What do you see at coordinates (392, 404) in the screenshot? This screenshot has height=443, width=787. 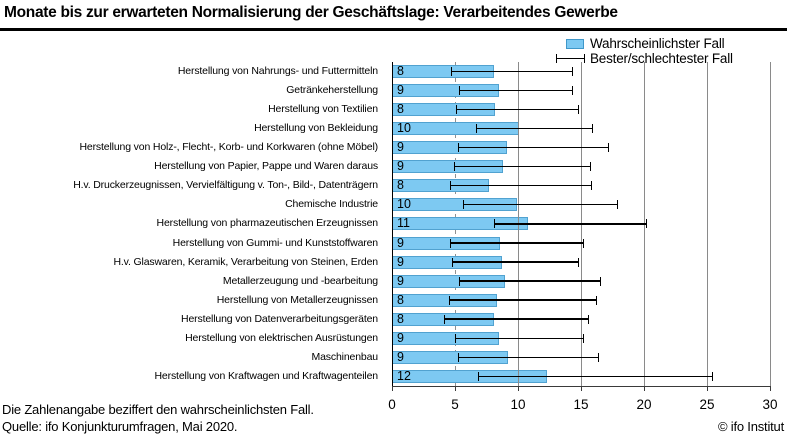 I see `x-axis-tick-label: 0` at bounding box center [392, 404].